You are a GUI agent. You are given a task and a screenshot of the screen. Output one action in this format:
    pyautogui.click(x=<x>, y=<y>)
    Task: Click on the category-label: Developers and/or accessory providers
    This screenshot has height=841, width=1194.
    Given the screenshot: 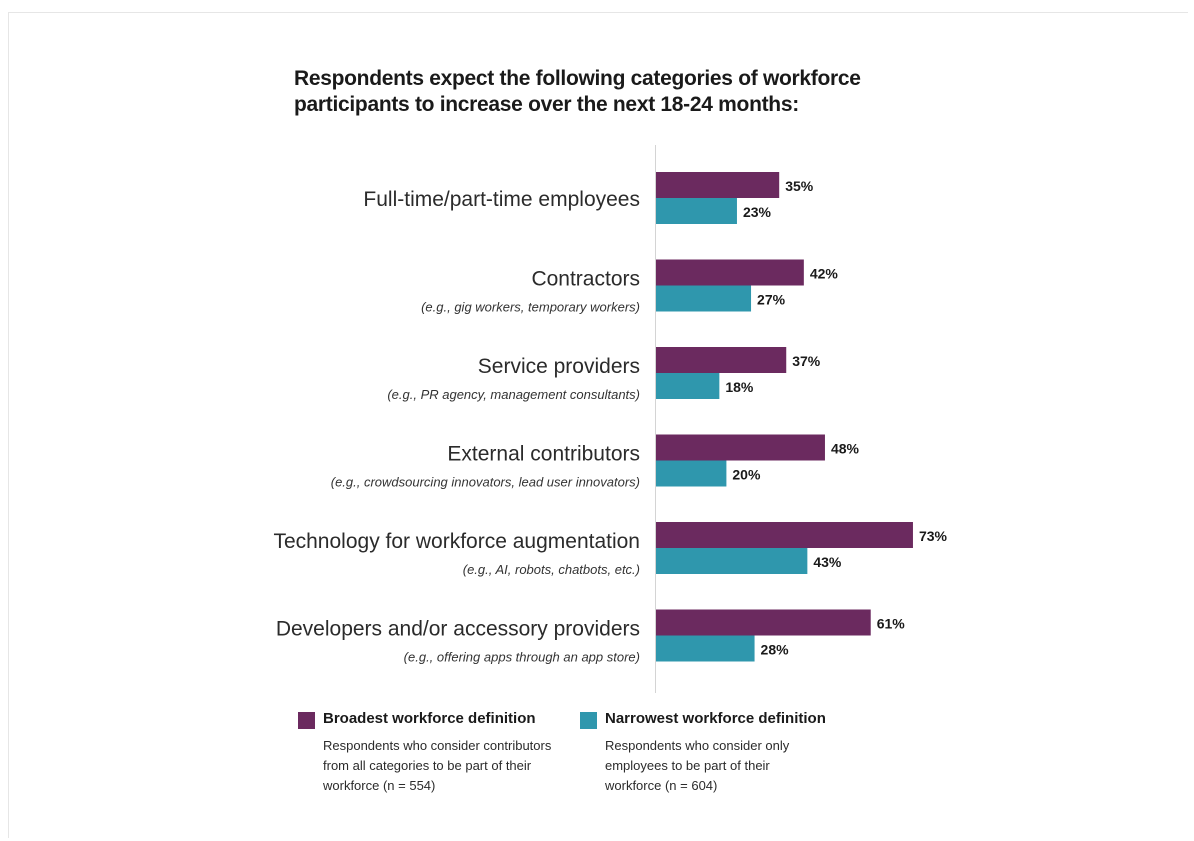 What is the action you would take?
    pyautogui.click(x=458, y=629)
    